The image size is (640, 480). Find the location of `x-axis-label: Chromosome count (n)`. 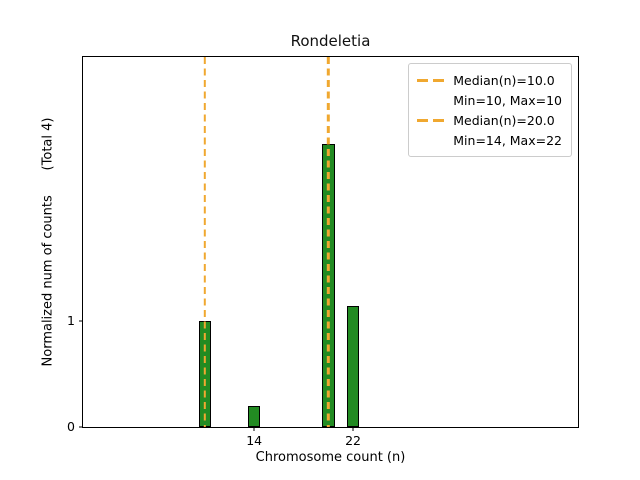

x-axis-label: Chromosome count (n) is located at coordinates (330, 457).